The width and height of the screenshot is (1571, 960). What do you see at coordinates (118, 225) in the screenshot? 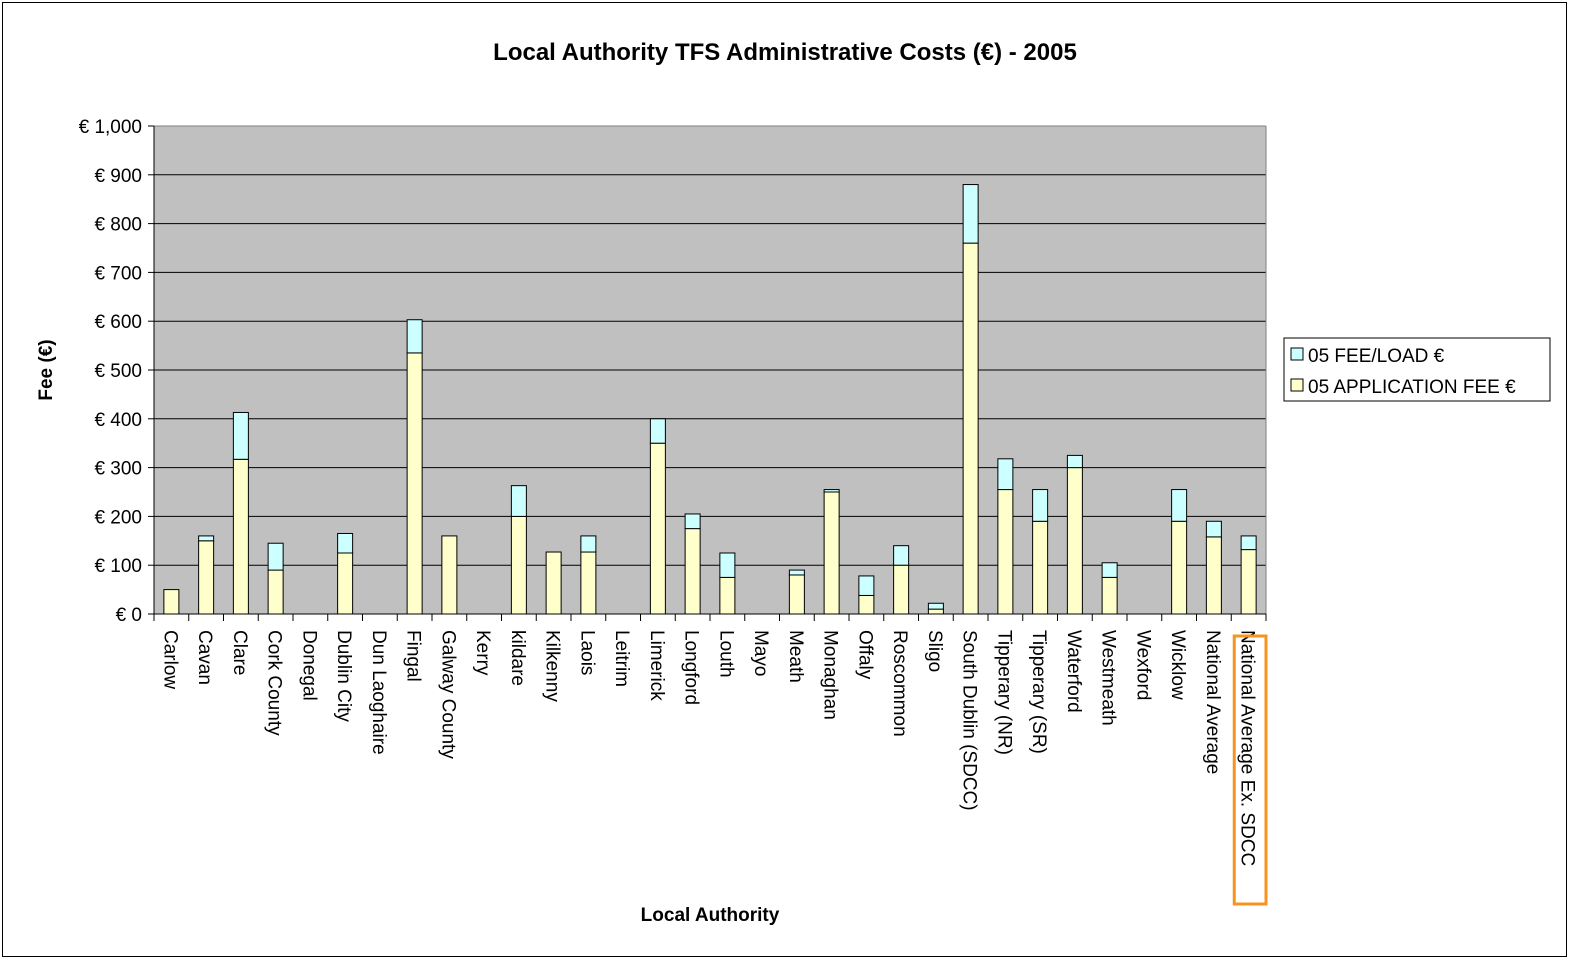
I see `y-tick-label: € 800` at bounding box center [118, 225].